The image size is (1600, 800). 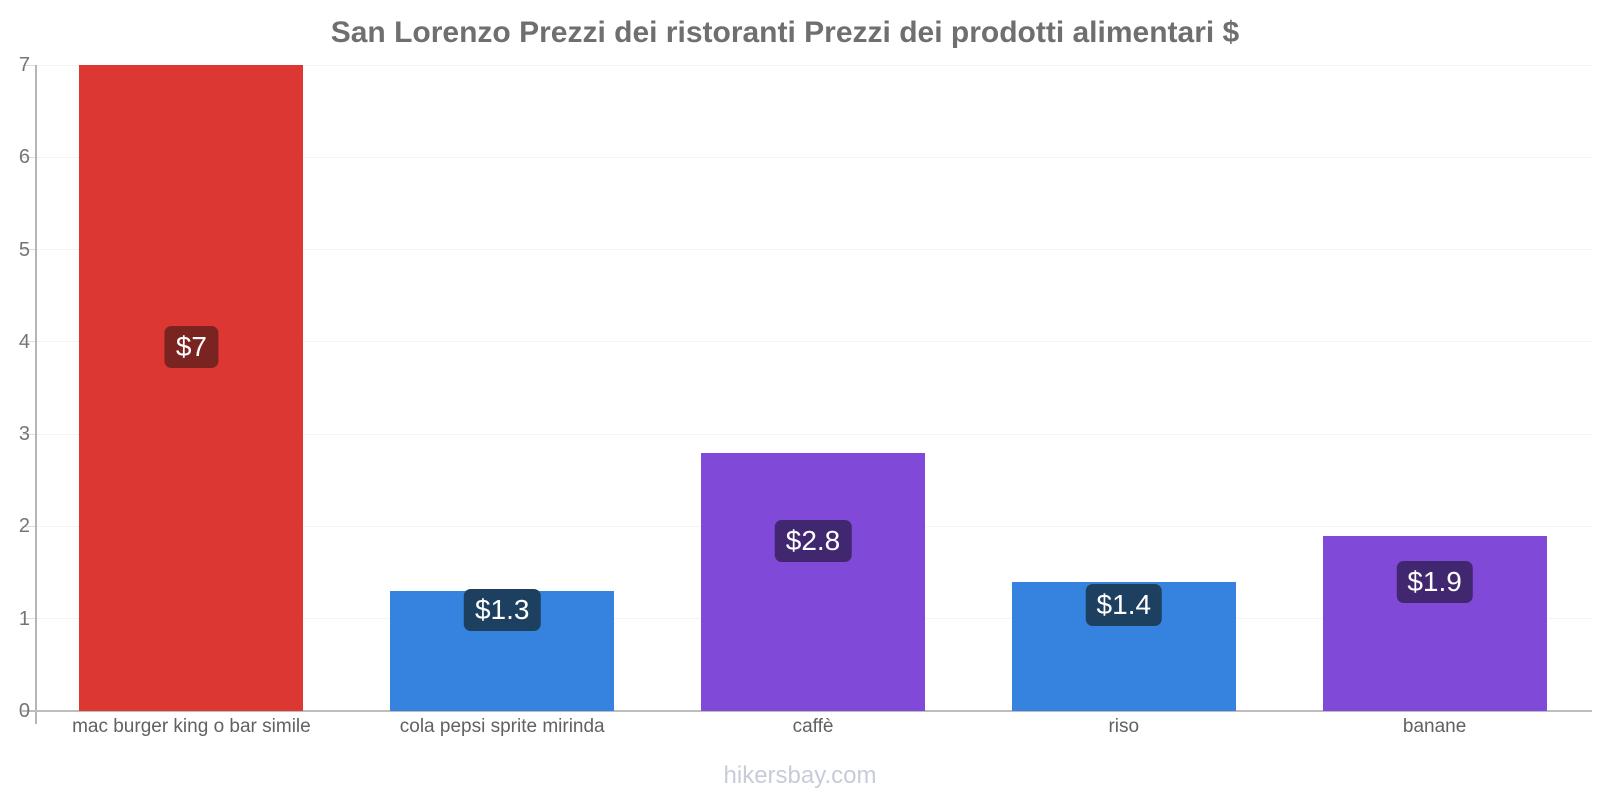 I want to click on bar-cola-pepsi-sprite-mirinda: $1.3, so click(x=502, y=650).